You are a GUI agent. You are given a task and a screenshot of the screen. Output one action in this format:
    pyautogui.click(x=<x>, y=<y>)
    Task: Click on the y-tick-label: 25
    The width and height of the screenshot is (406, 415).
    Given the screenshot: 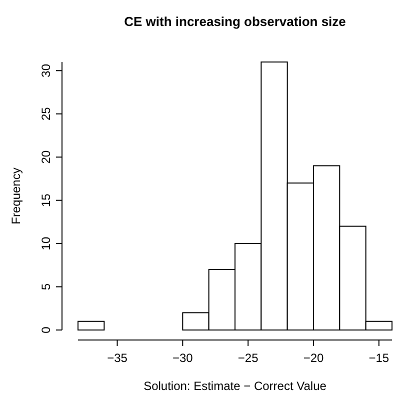 What is the action you would take?
    pyautogui.click(x=46, y=113)
    